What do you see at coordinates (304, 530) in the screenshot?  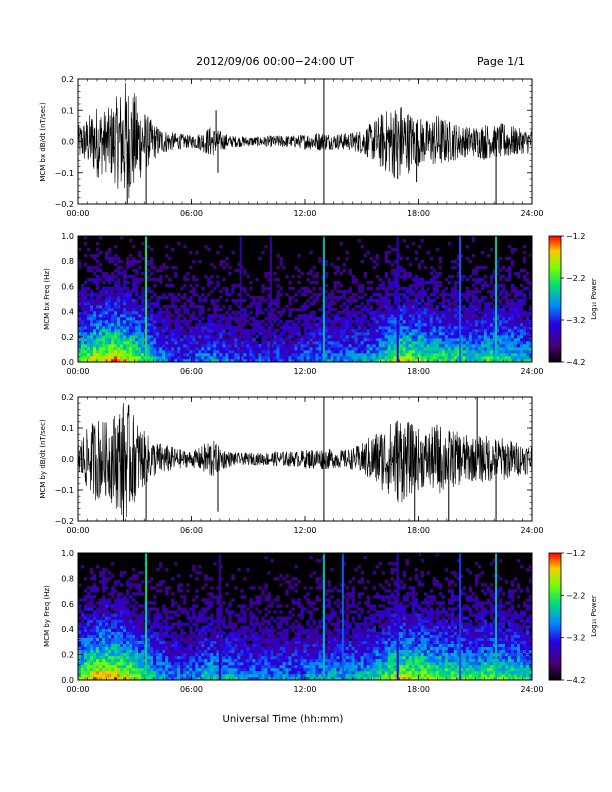 I see `x-tick-label: 12:00` at bounding box center [304, 530].